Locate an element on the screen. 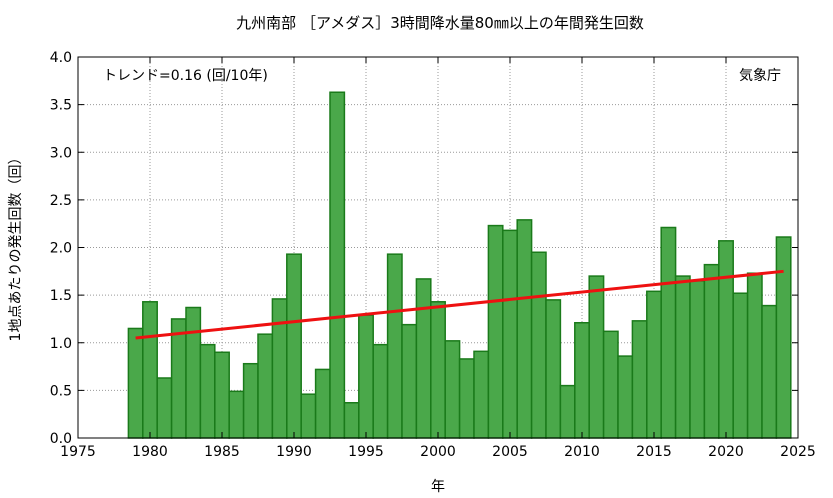 The height and width of the screenshot is (498, 833). y-tick-label: 3.5 is located at coordinates (61, 106).